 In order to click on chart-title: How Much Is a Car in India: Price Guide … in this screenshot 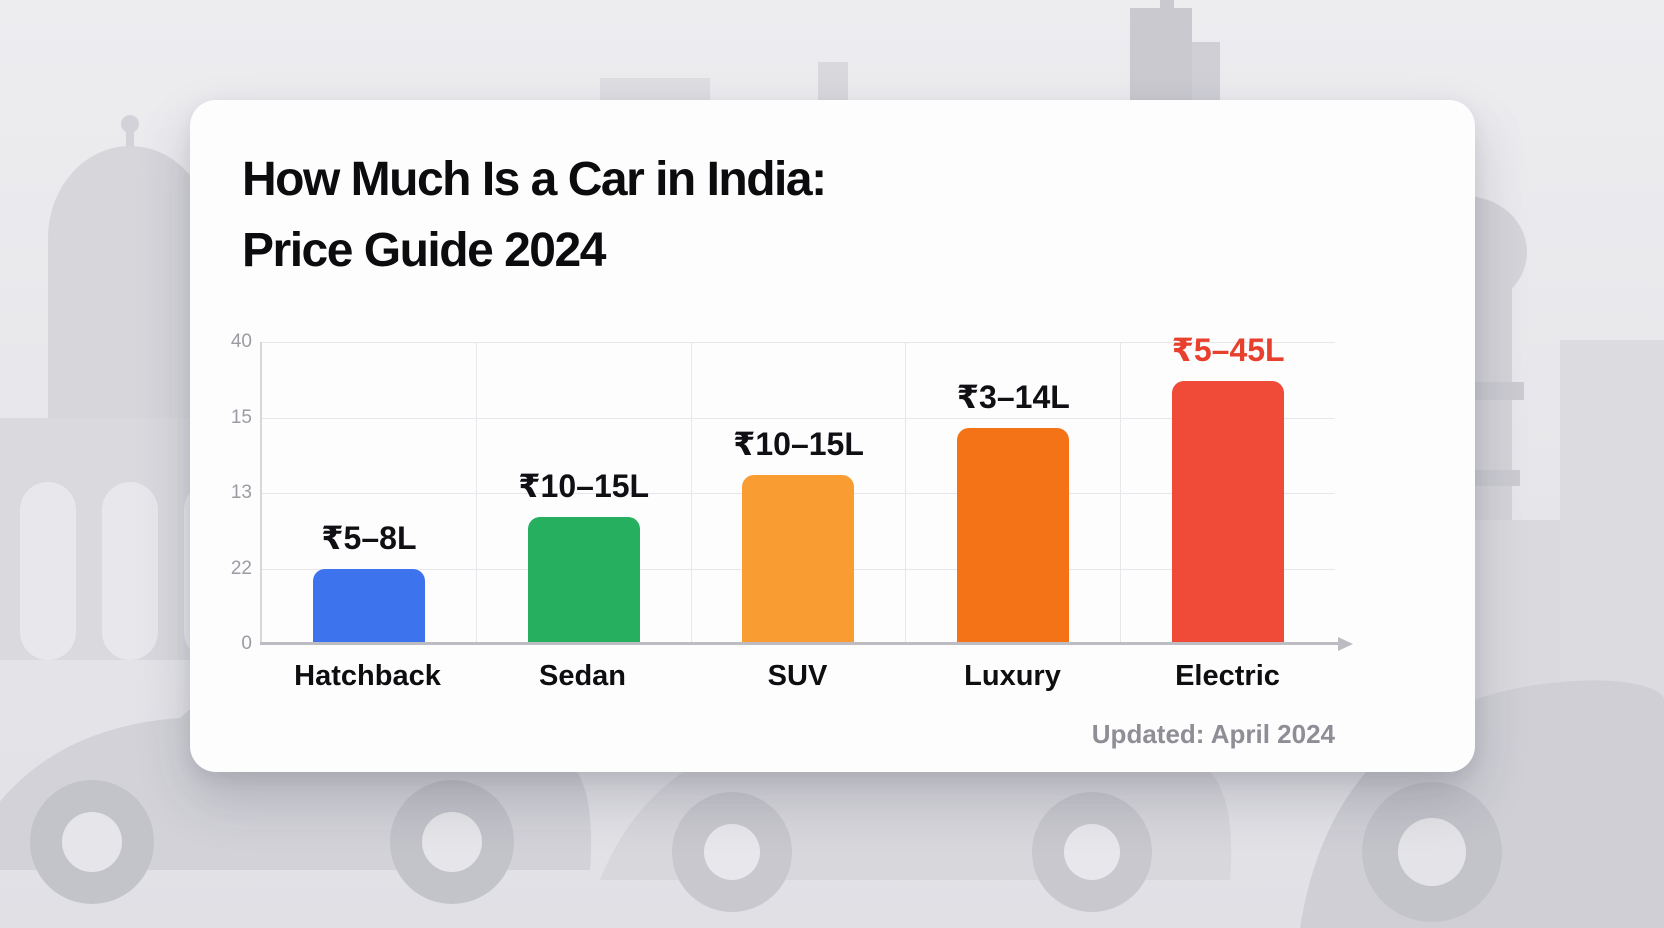, I will do `click(534, 215)`.